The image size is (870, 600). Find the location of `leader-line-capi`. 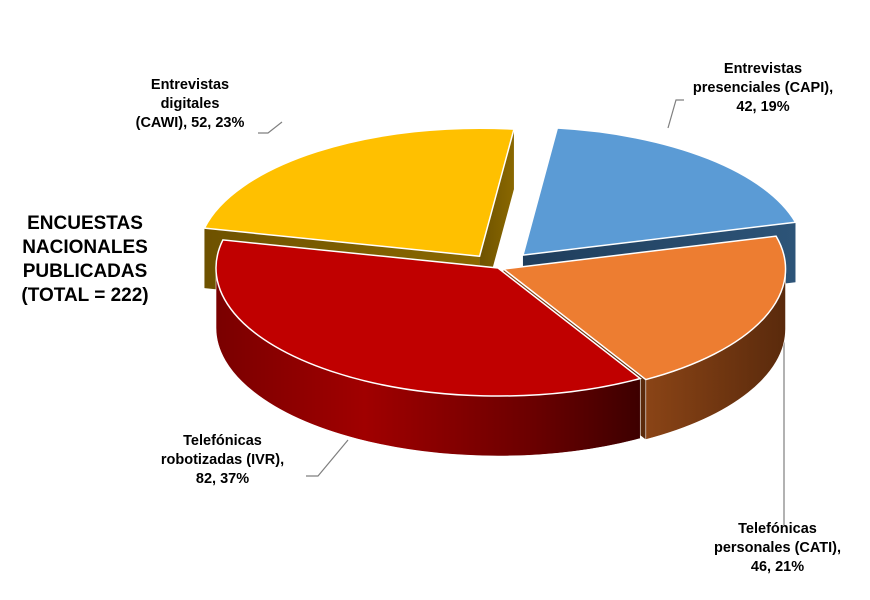

leader-line-capi is located at coordinates (675, 114).